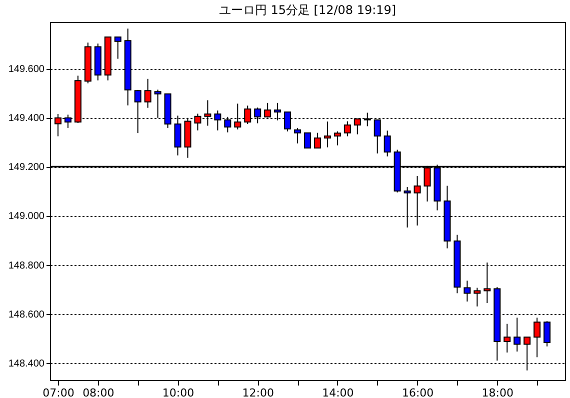 This screenshot has width=570, height=398. What do you see at coordinates (178, 392) in the screenshot?
I see `x-tick-label: 10:00` at bounding box center [178, 392].